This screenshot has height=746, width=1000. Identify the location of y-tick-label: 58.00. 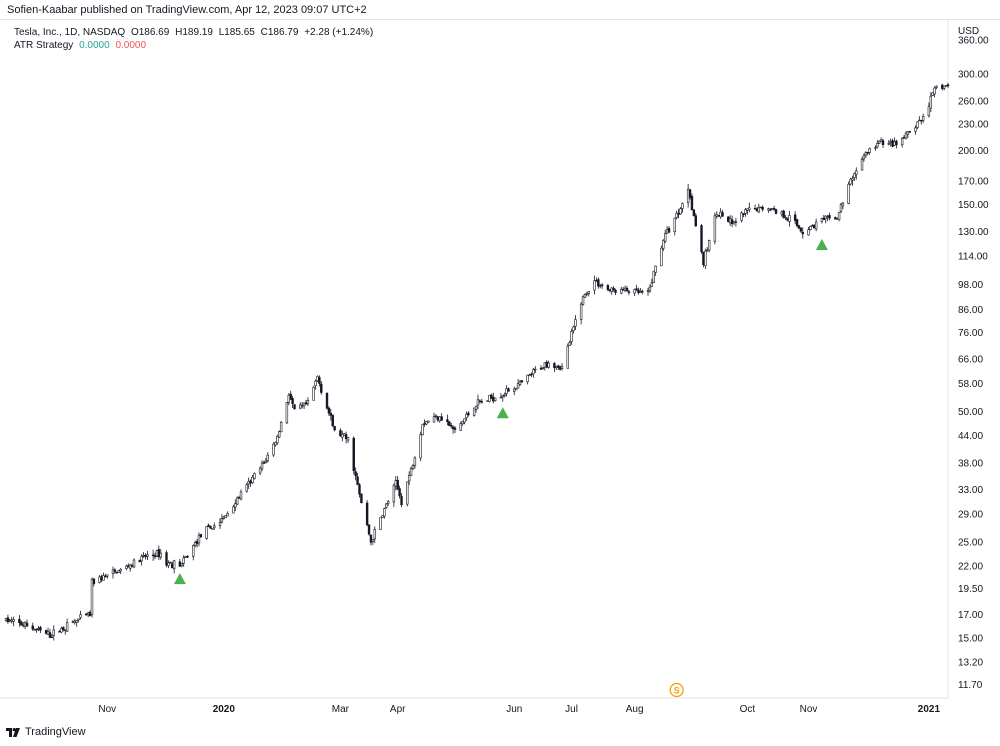
(970, 384).